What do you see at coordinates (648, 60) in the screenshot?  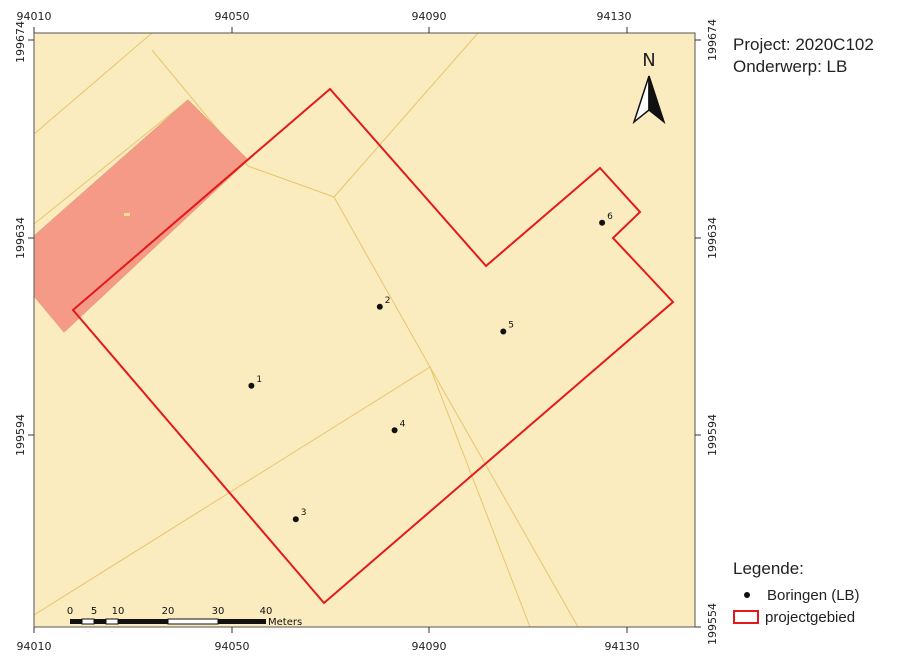 I see `north-arrow-label: N` at bounding box center [648, 60].